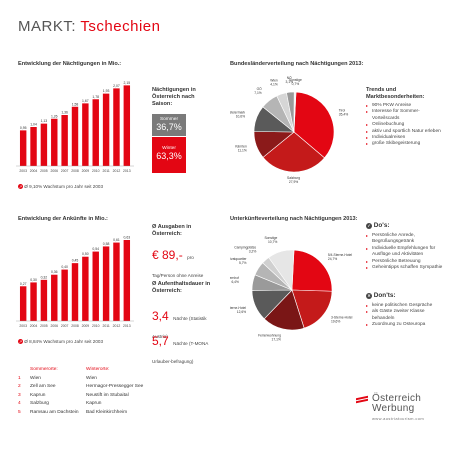 The width and height of the screenshot is (452, 452). I want to click on accommodation-slice-label: Sonstige, so click(270, 238).